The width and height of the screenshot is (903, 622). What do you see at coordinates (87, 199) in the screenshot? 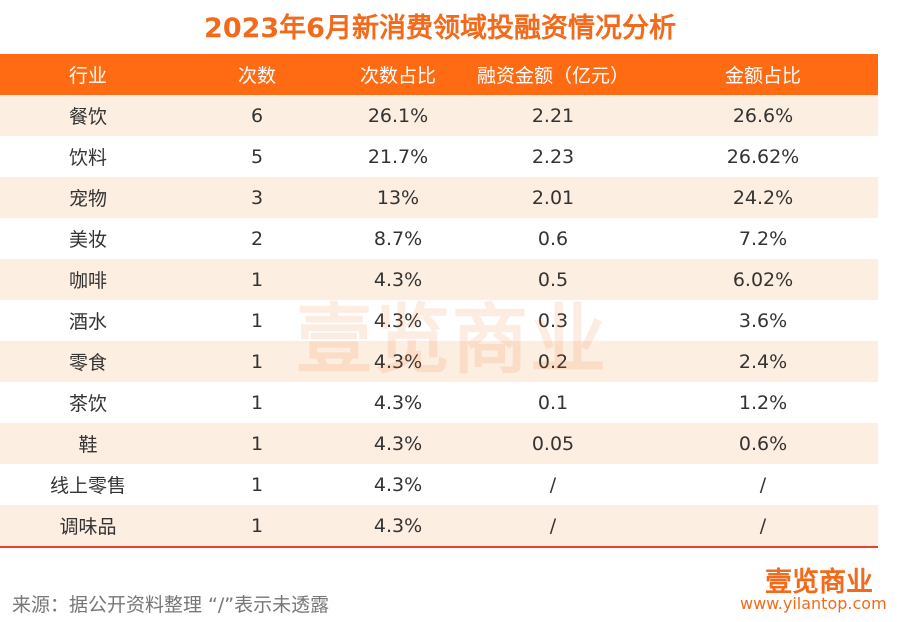
I see `table-cell: 宠物` at bounding box center [87, 199].